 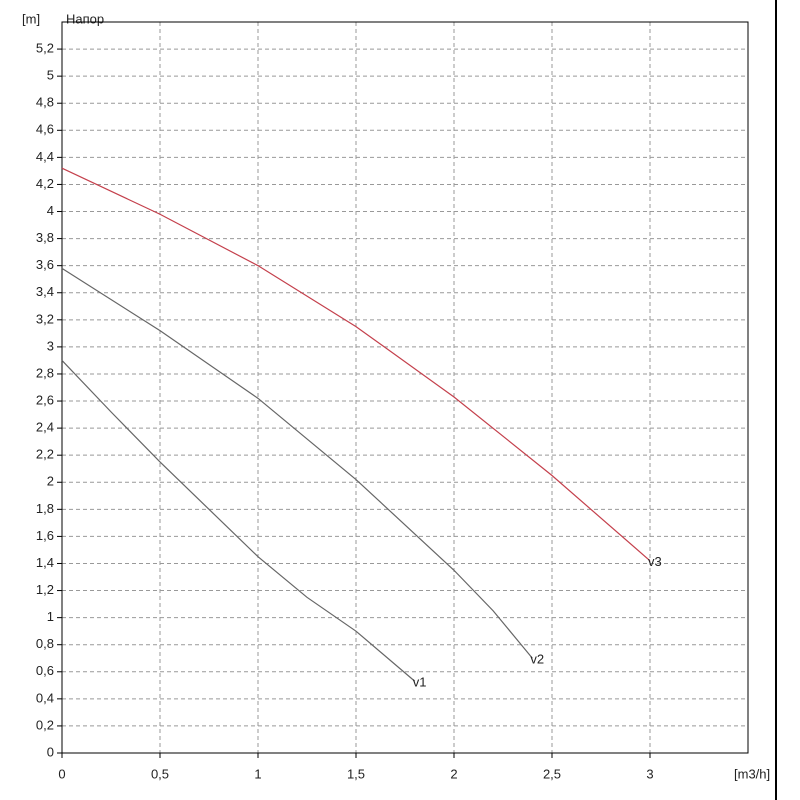 What do you see at coordinates (453, 773) in the screenshot?
I see `x-tick-label: 2` at bounding box center [453, 773].